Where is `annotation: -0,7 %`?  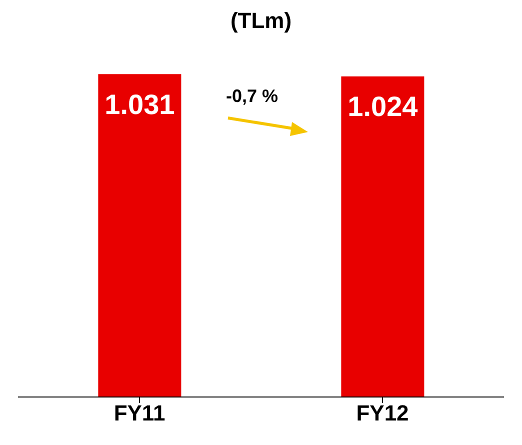 annotation: -0,7 % is located at coordinates (252, 96).